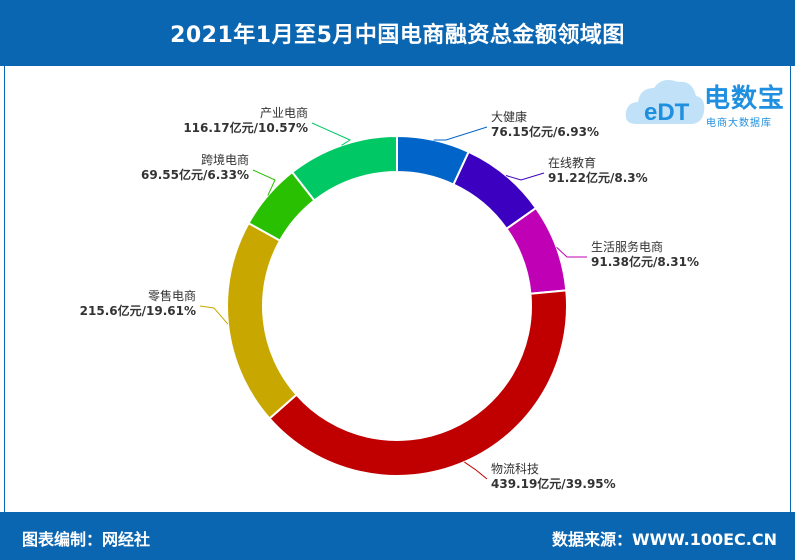  Describe the element at coordinates (553, 483) in the screenshot. I see `slice-value-label: 439.19亿元/39.95%` at that location.